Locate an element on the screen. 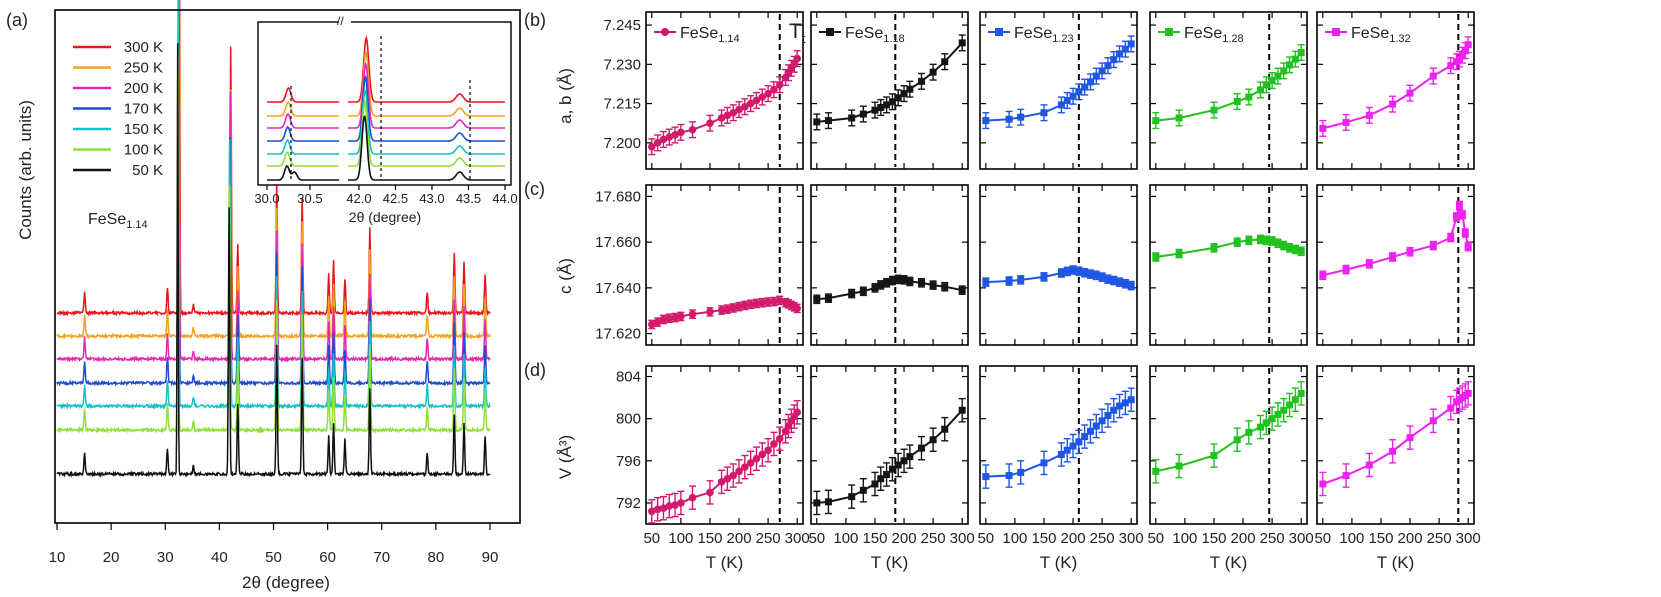 Image resolution: width=1661 pixels, height=597 pixels. series-legend-label: FeSe1.28 is located at coordinates (1214, 35).